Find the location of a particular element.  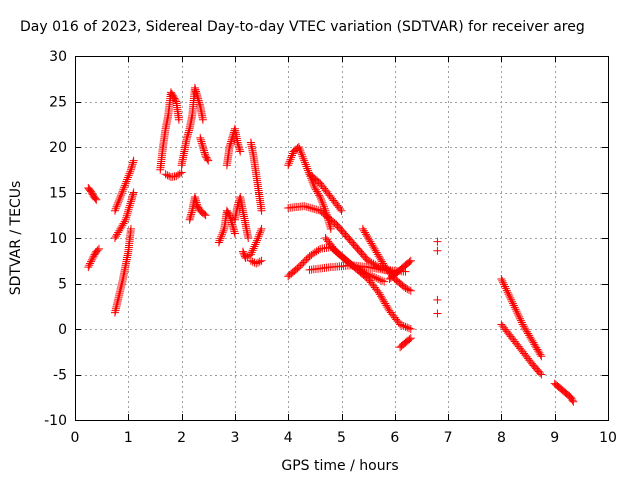

y-tick-label: 0 is located at coordinates (62, 330).